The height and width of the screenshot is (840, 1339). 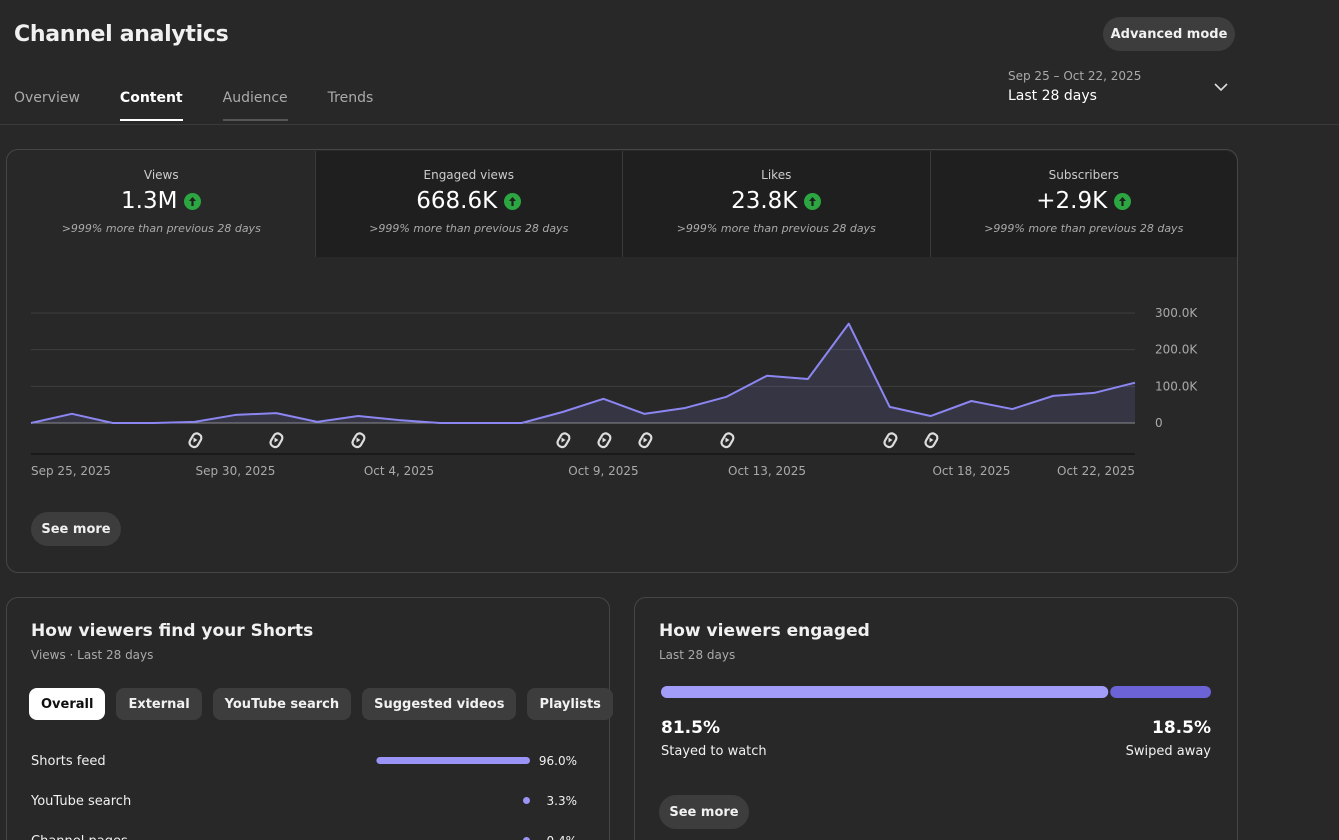 I want to click on dropdown-chevron, so click(x=1221, y=88).